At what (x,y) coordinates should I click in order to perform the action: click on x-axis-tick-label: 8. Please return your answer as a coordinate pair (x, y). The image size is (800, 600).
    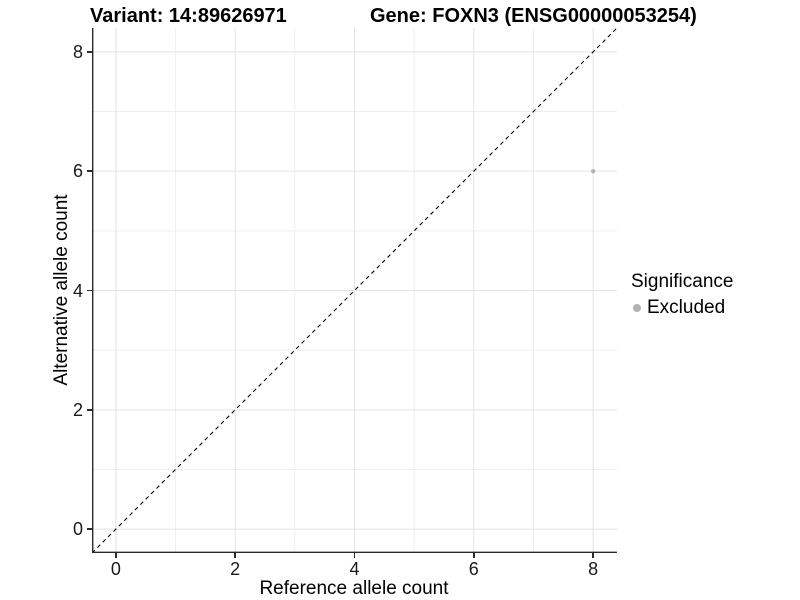
    Looking at the image, I should click on (593, 569).